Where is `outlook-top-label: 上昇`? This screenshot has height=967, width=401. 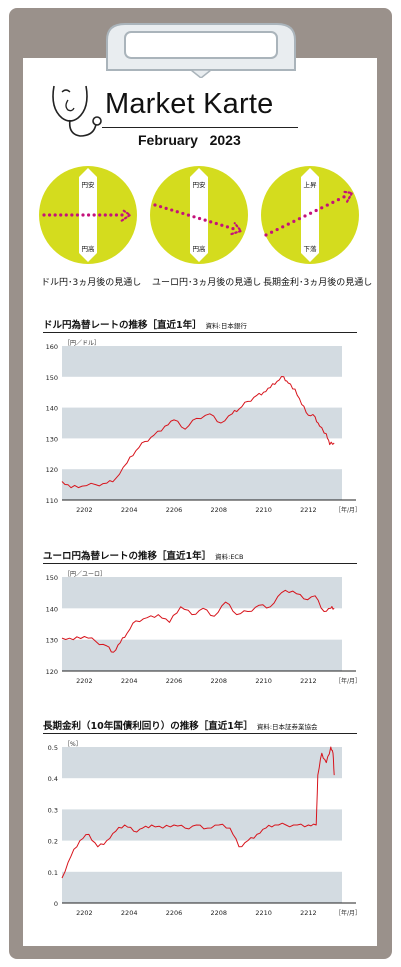 outlook-top-label: 上昇 is located at coordinates (311, 184).